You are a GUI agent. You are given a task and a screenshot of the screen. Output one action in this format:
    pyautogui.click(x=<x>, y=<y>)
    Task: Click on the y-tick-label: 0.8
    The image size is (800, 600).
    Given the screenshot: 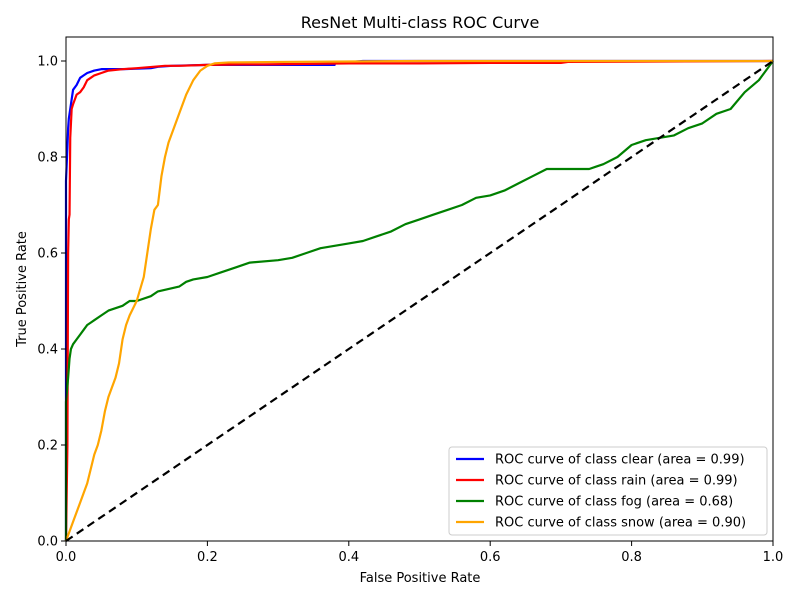 What is the action you would take?
    pyautogui.click(x=47, y=158)
    